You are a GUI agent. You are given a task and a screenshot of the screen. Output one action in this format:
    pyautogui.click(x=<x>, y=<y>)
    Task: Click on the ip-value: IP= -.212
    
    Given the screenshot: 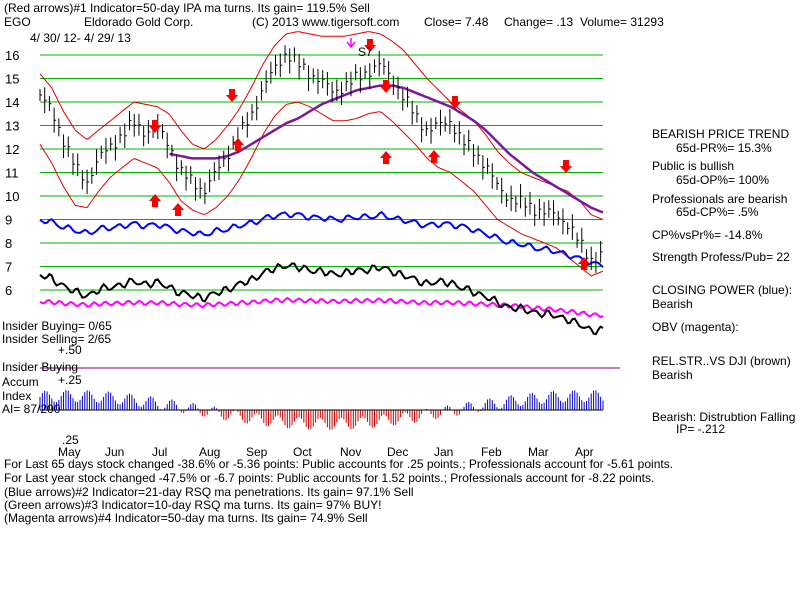 What is the action you would take?
    pyautogui.click(x=701, y=429)
    